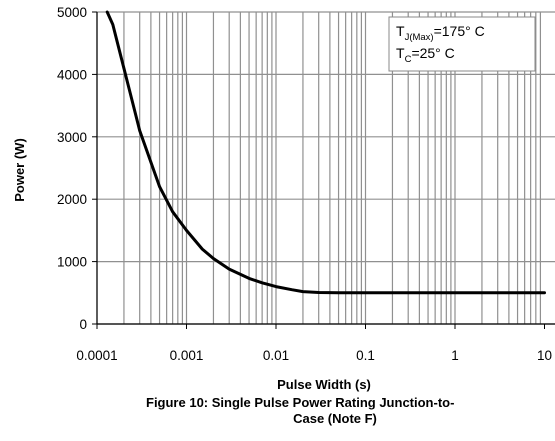 The image size is (555, 441). Describe the element at coordinates (72, 74) in the screenshot. I see `y-tick-label: 4000` at that location.